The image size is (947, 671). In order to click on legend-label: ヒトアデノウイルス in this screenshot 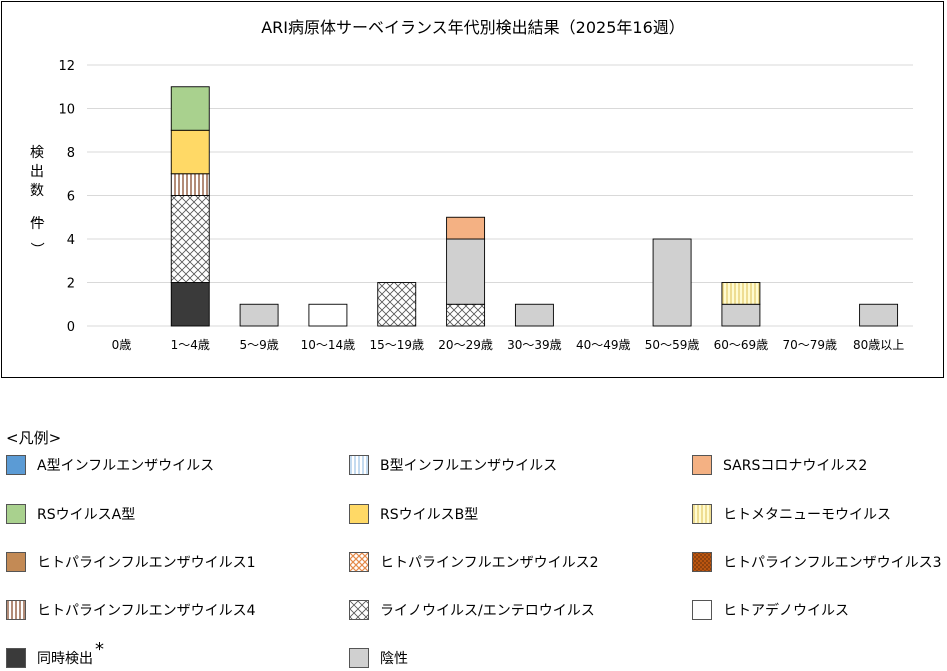, I will do `click(786, 611)`.